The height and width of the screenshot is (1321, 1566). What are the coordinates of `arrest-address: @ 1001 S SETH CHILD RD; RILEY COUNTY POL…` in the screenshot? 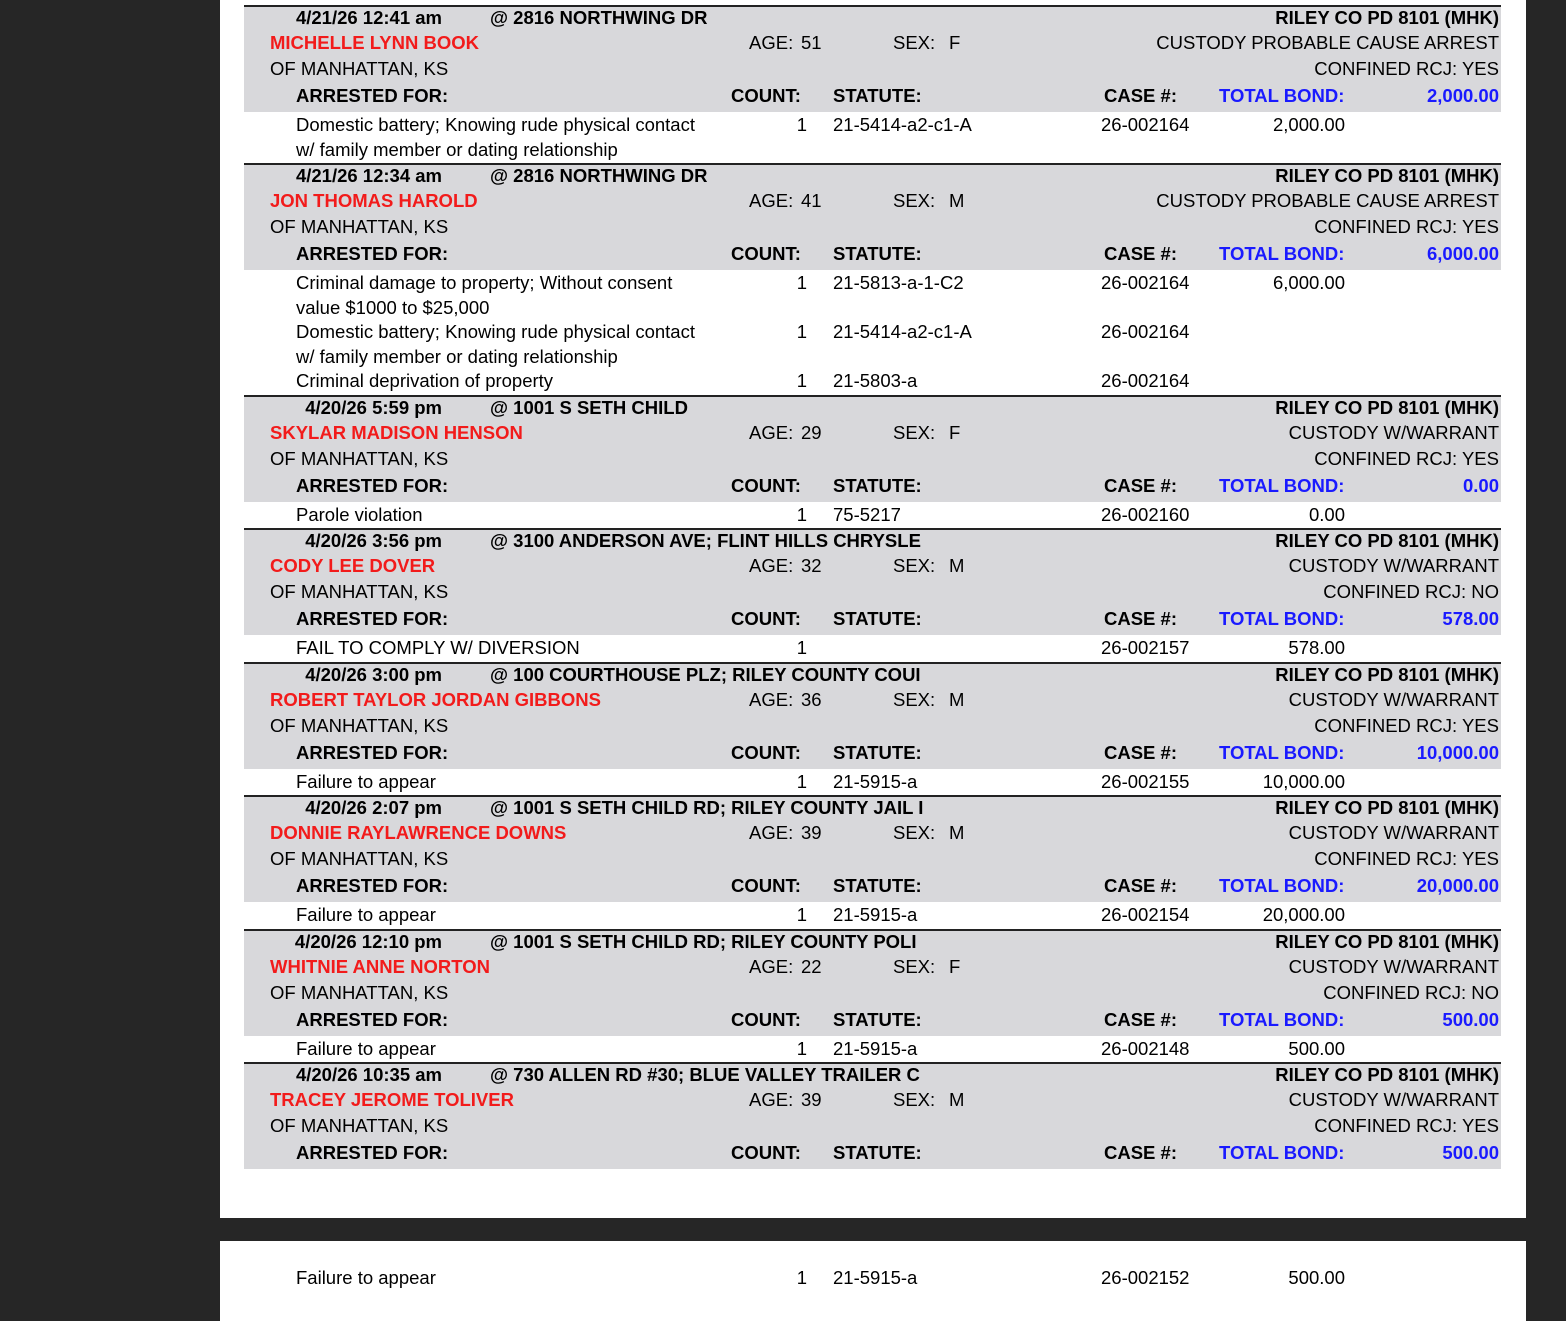 It's located at (703, 941).